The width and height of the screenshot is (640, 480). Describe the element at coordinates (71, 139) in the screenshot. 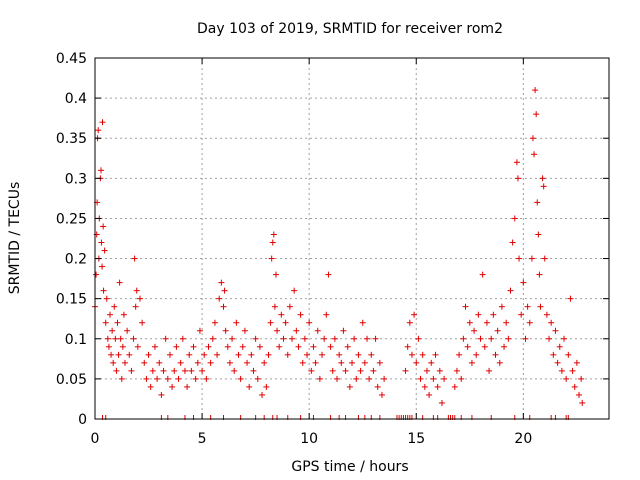

I see `y-tick-label: 0.35` at that location.